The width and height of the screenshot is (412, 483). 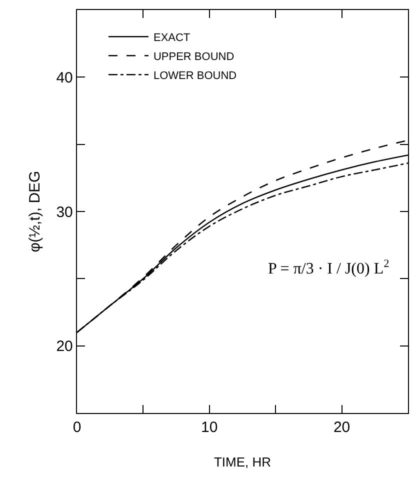 I want to click on x-tick-label: 20, so click(x=341, y=427).